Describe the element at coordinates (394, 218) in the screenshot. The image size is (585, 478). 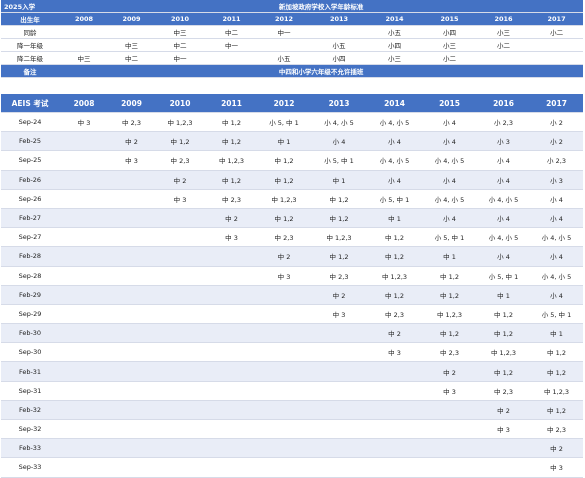
I see `eligible-grade-cell: 中 1` at that location.